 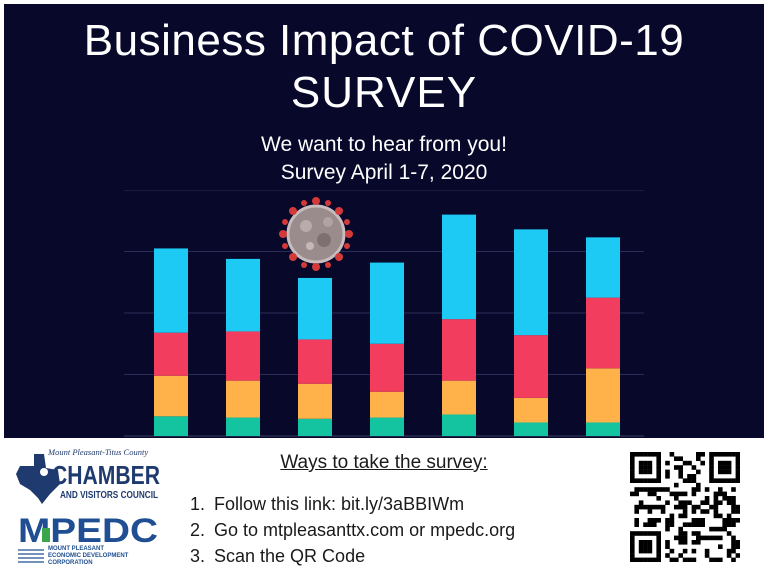 What do you see at coordinates (198, 530) in the screenshot?
I see `ways-item-number: 2.` at bounding box center [198, 530].